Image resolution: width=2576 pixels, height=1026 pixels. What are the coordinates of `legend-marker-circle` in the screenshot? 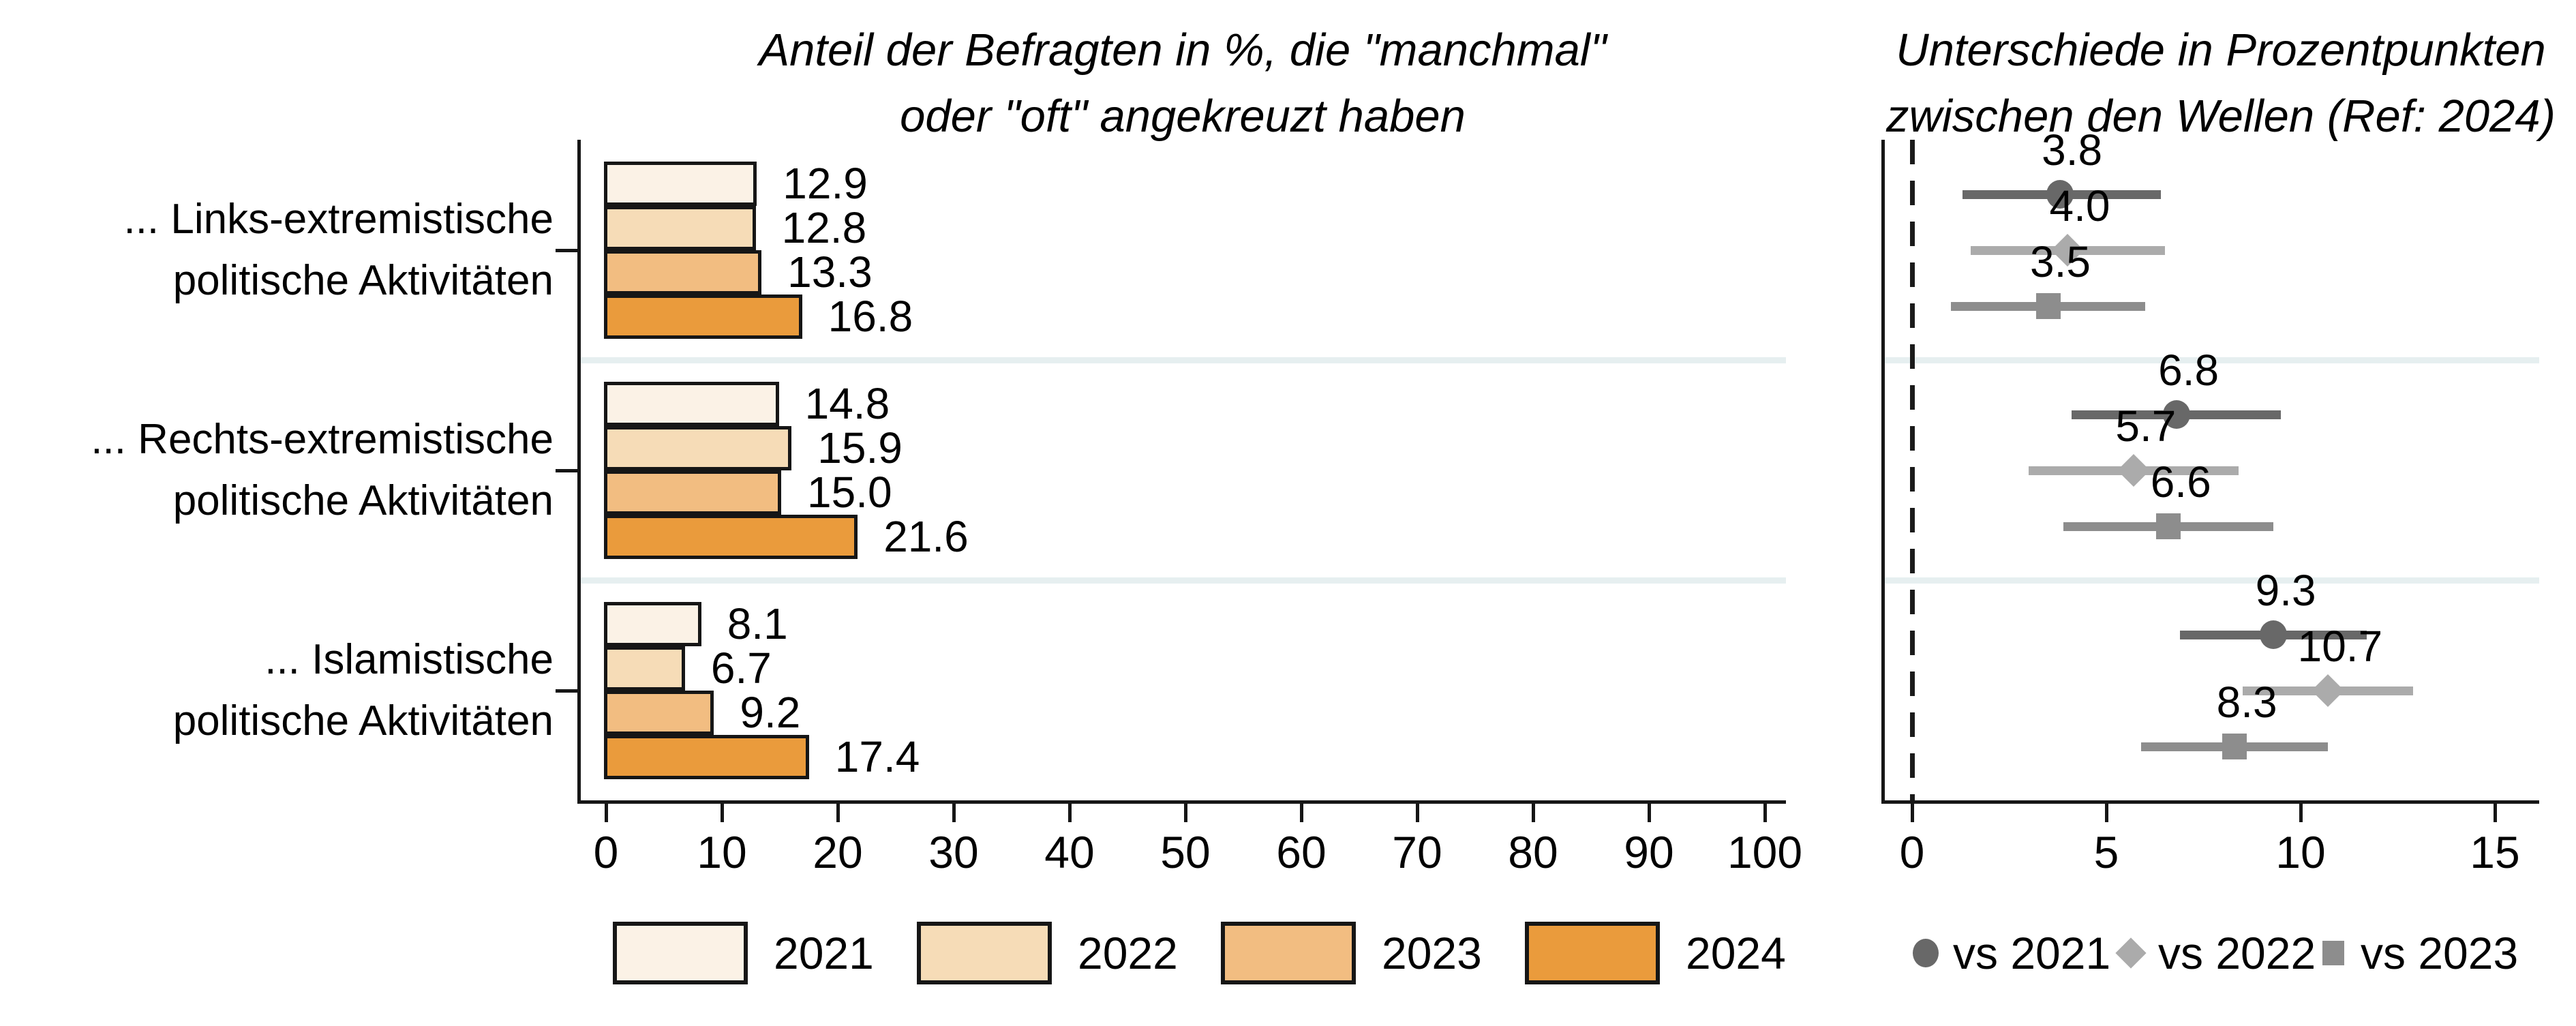 It's located at (1926, 953).